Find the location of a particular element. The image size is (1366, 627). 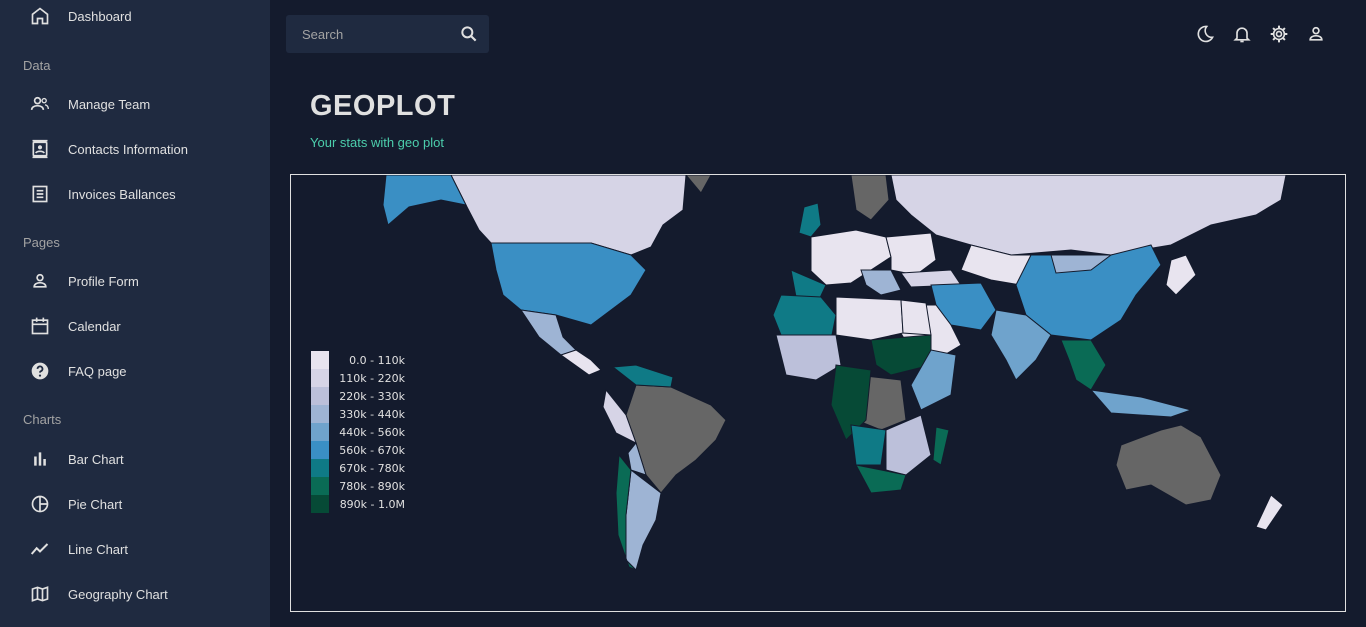

sidebar-item-label: Contacts Information is located at coordinates (128, 149).